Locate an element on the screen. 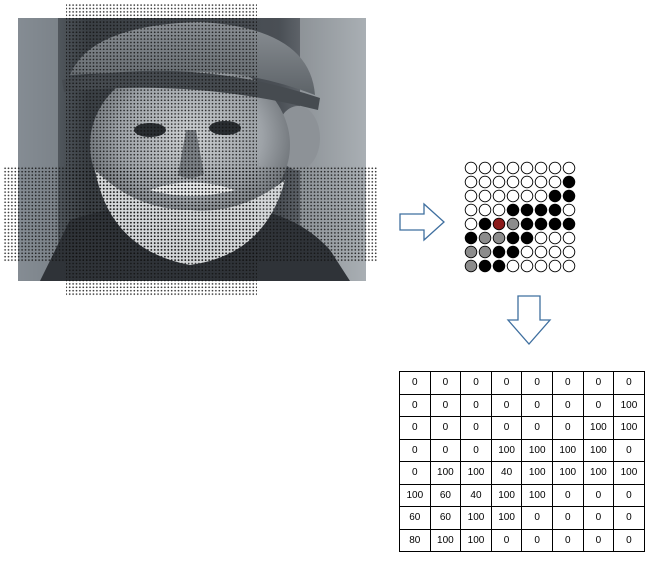  pixel-circle-grid is located at coordinates (520, 217).